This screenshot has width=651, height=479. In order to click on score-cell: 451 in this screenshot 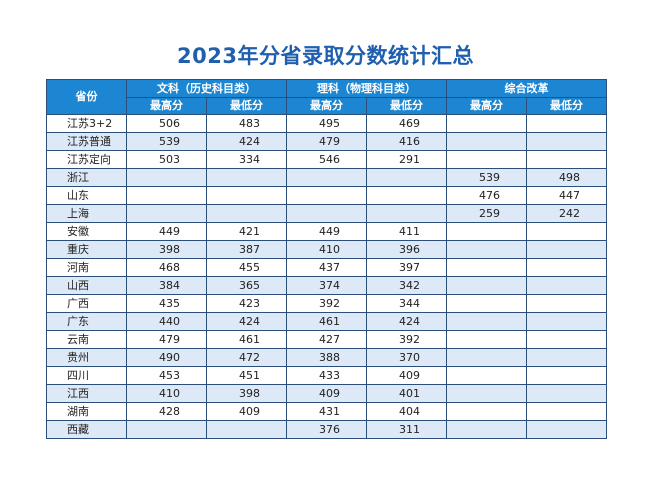, I will do `click(246, 375)`.